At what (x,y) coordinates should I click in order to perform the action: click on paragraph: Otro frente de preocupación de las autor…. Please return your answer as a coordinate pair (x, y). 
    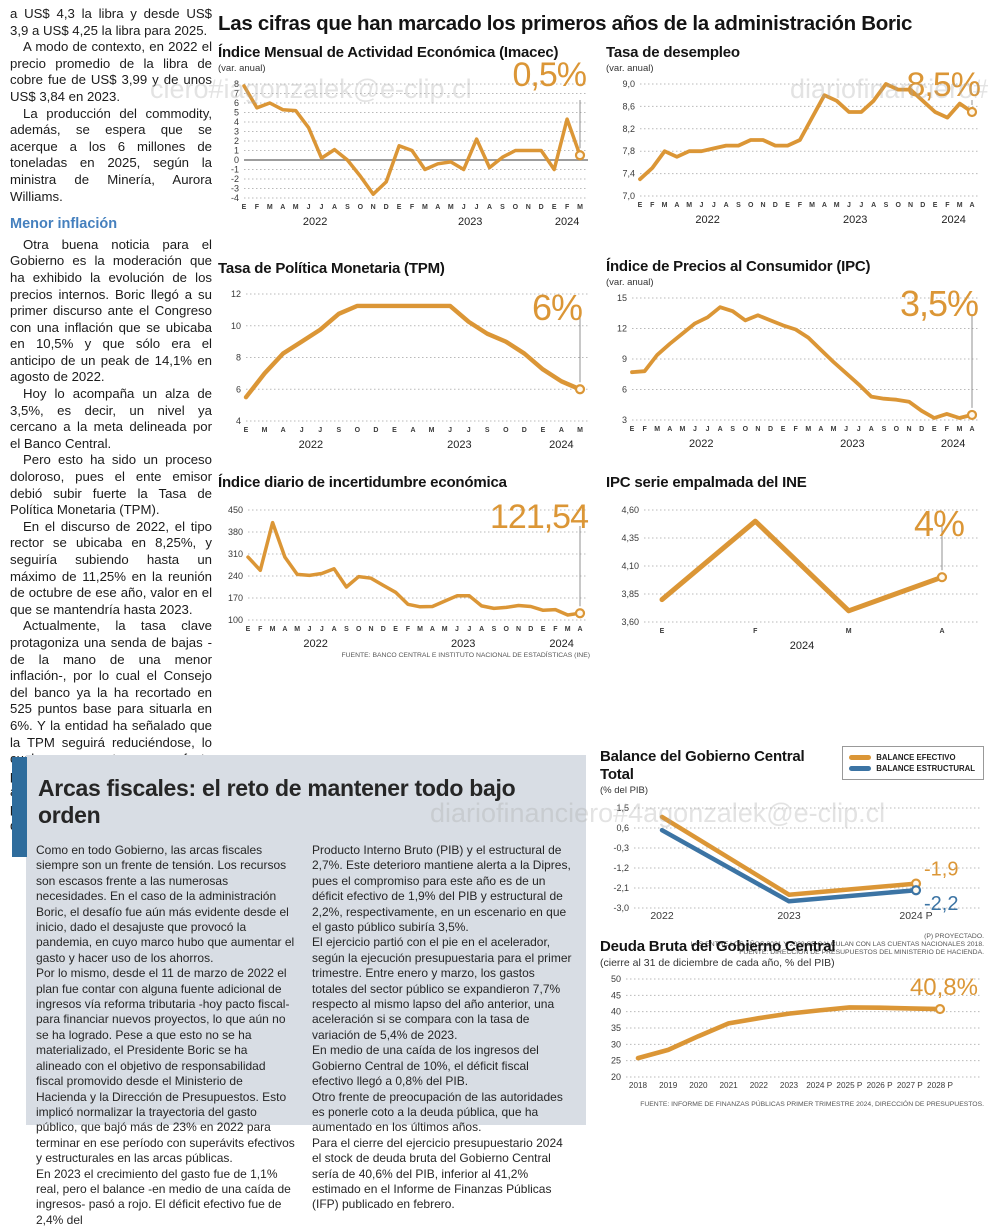
    Looking at the image, I should click on (437, 1112).